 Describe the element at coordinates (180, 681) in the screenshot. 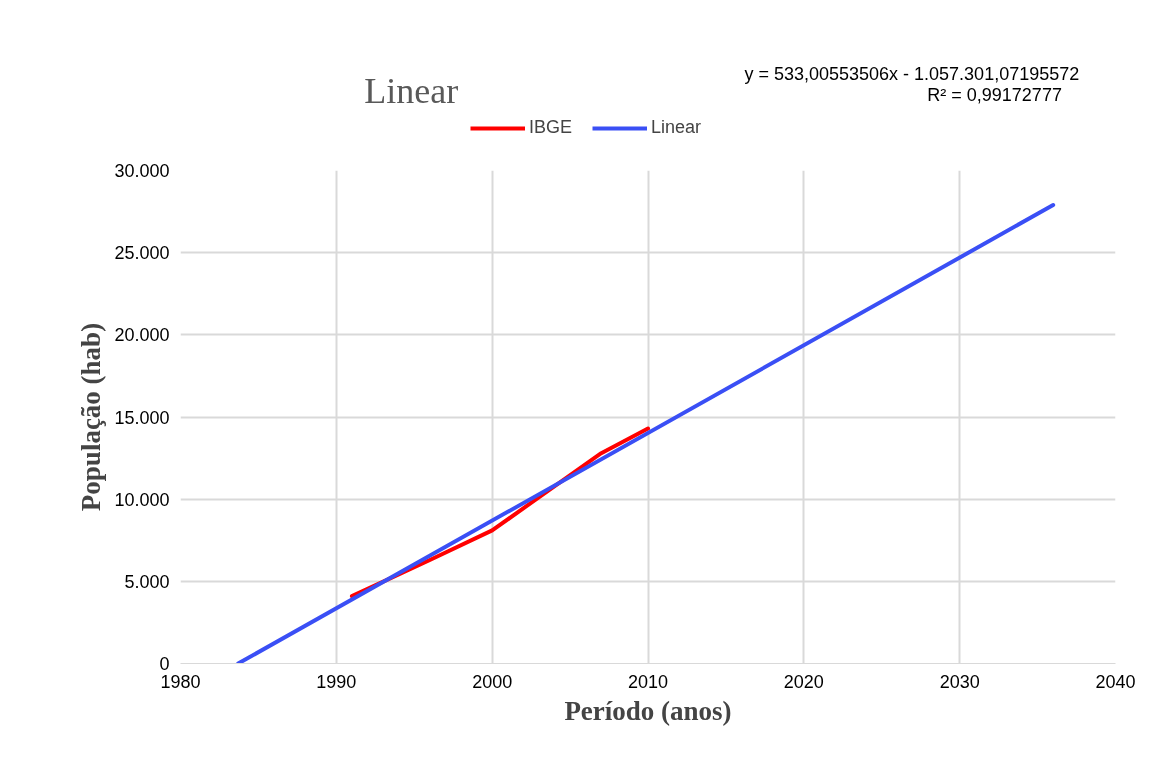

I see `x-tick-label: 1980` at that location.